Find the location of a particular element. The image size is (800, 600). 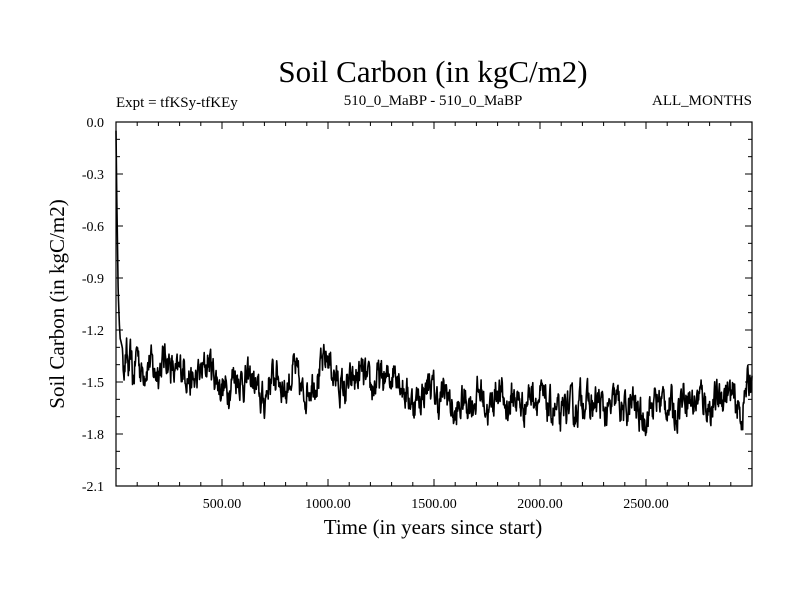

y-tick-label: -0.3 is located at coordinates (93, 175).